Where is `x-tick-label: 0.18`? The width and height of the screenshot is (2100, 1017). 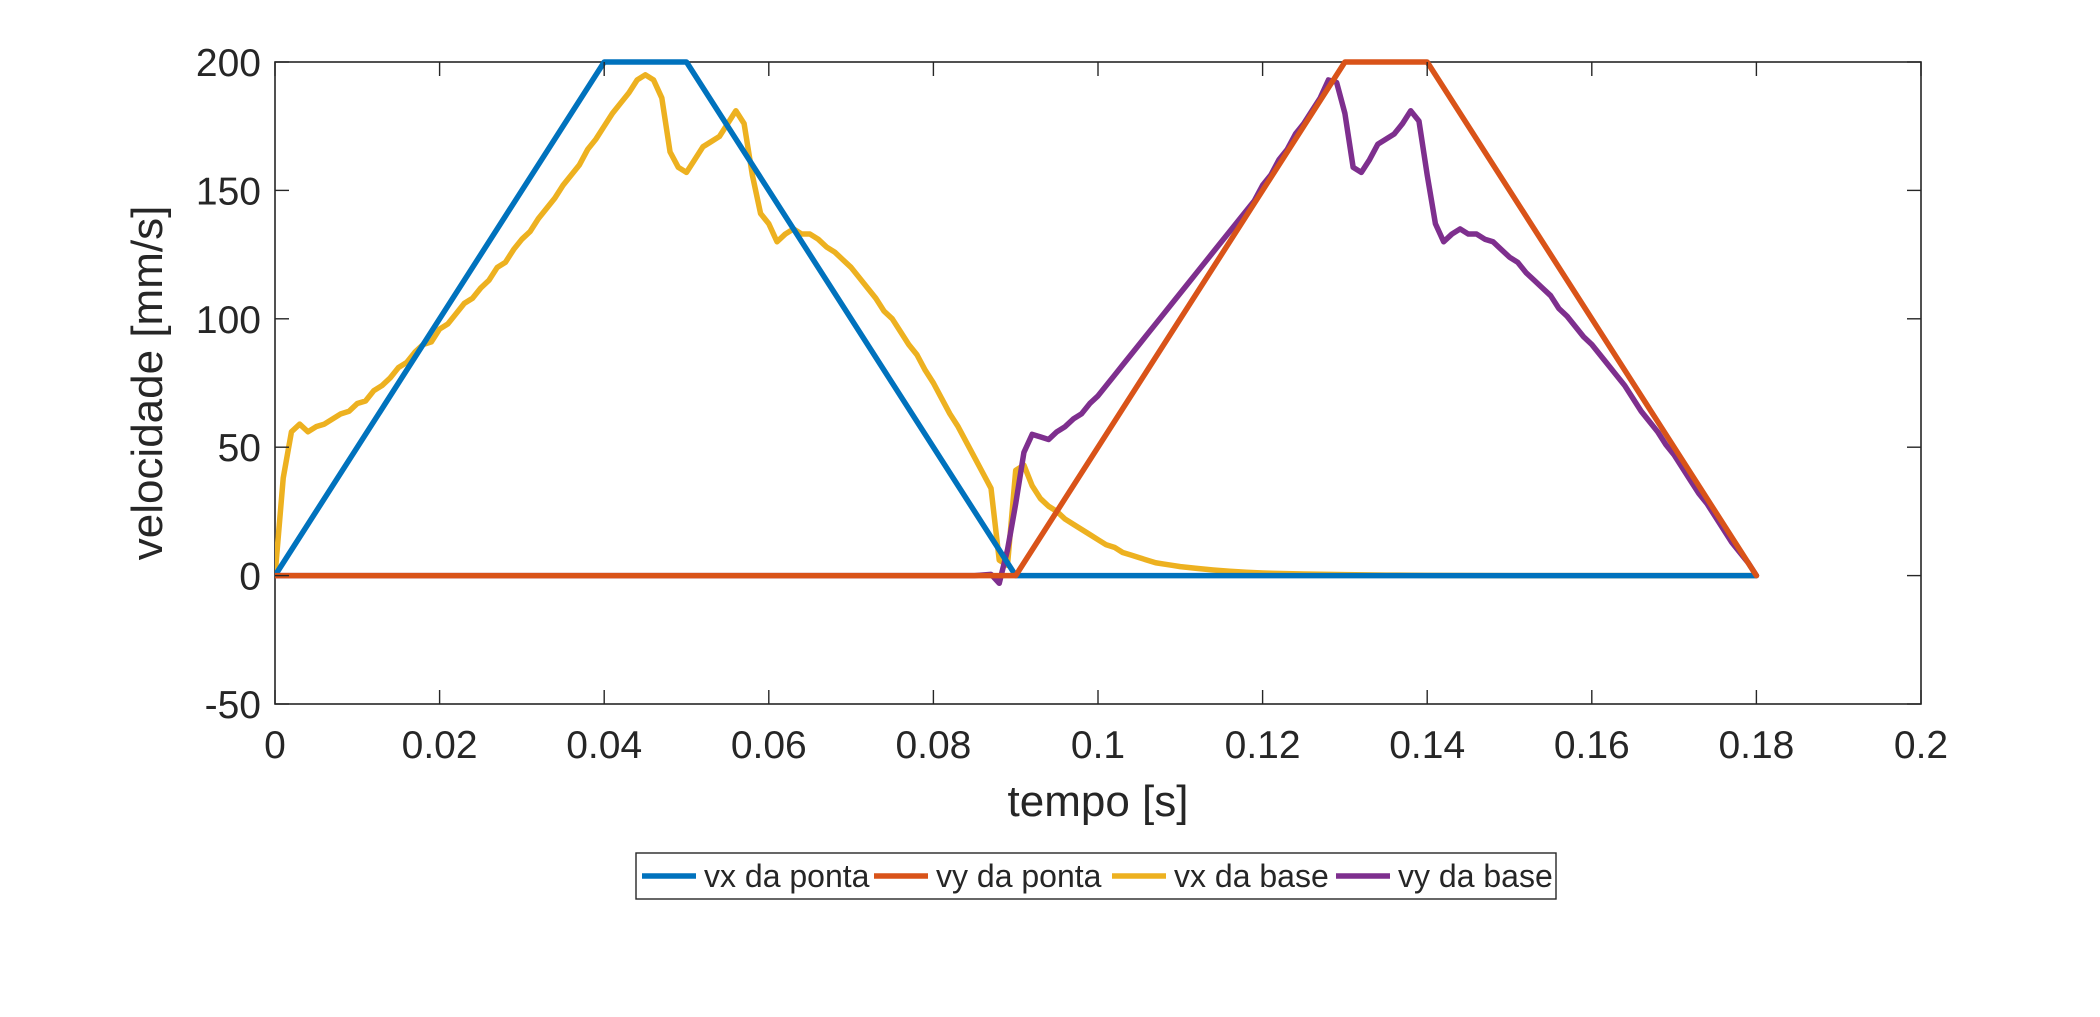
x-tick-label: 0.18 is located at coordinates (1756, 745).